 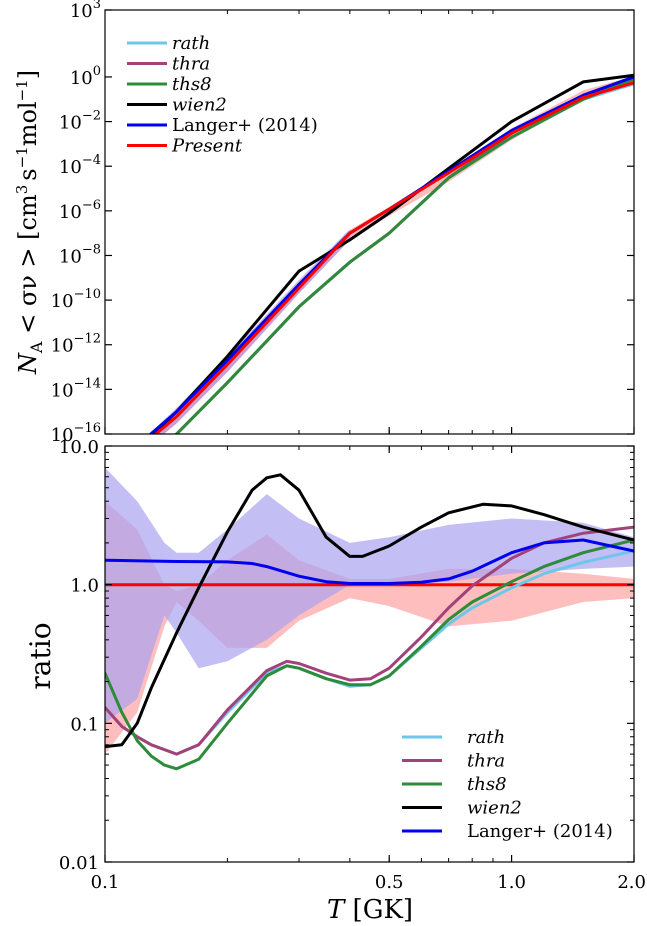 I want to click on bottom-x-tick-label: 0.1, so click(x=105, y=882).